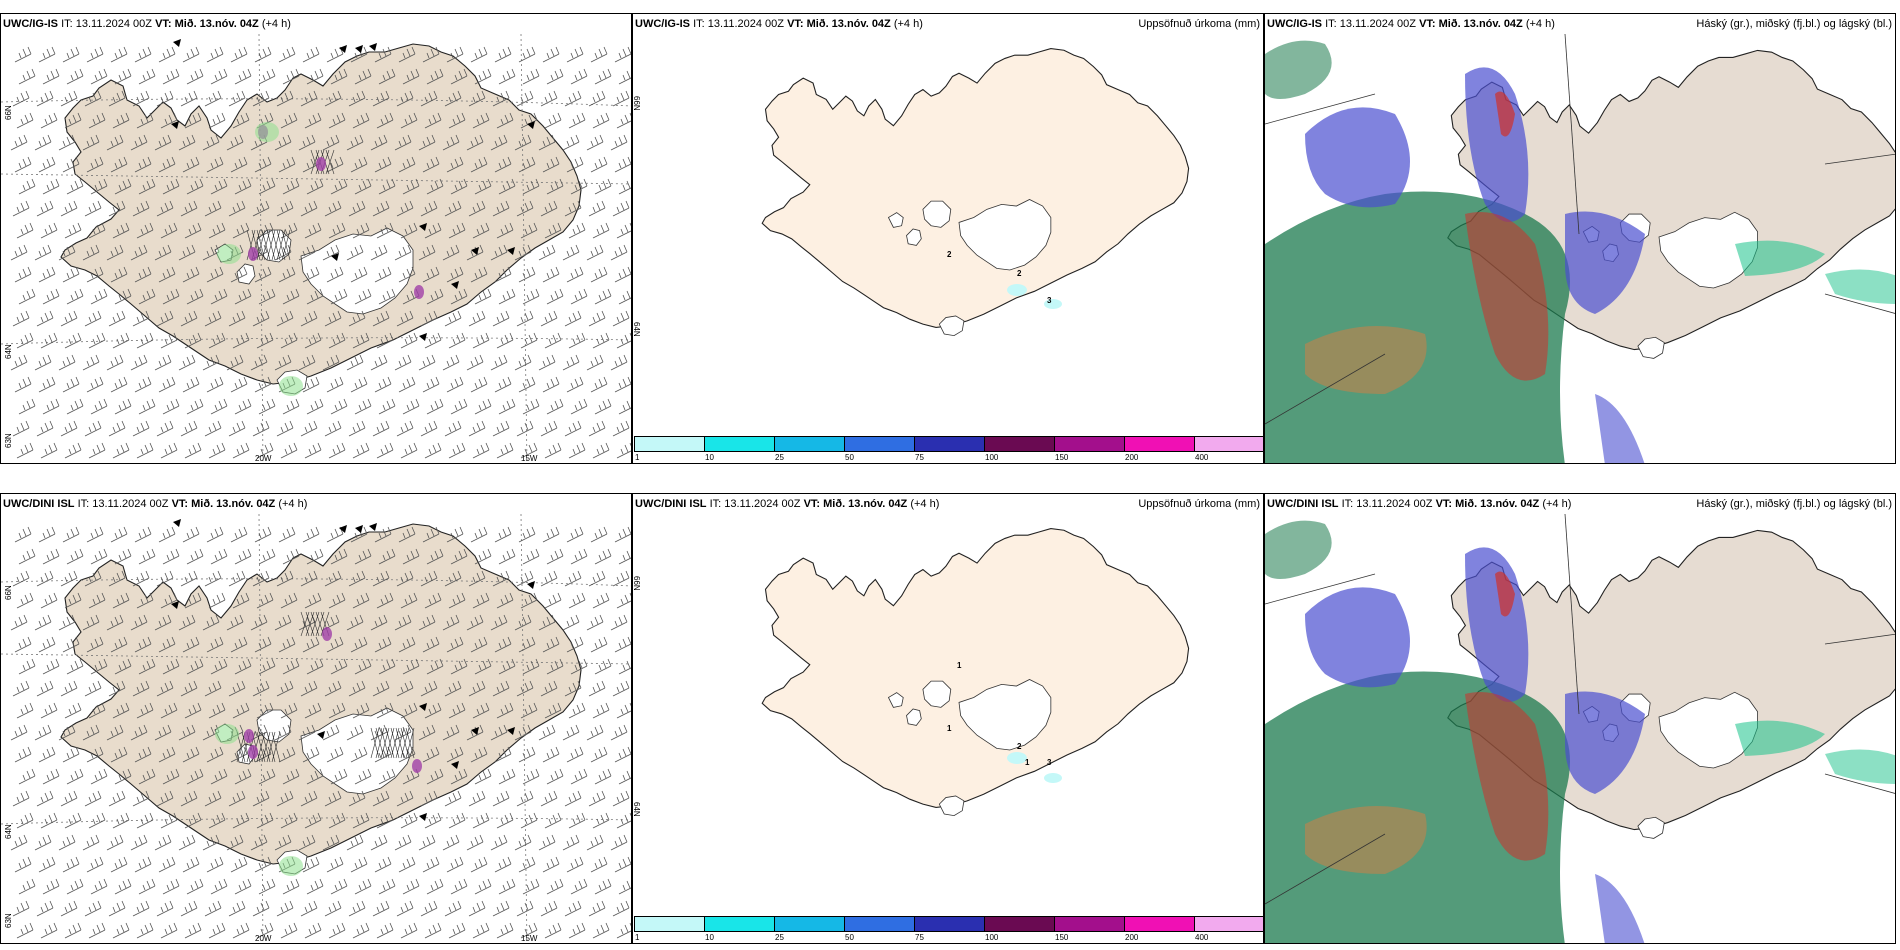 Image resolution: width=1900 pixels, height=950 pixels. Describe the element at coordinates (423, 337) in the screenshot. I see `wind-pennant` at that location.